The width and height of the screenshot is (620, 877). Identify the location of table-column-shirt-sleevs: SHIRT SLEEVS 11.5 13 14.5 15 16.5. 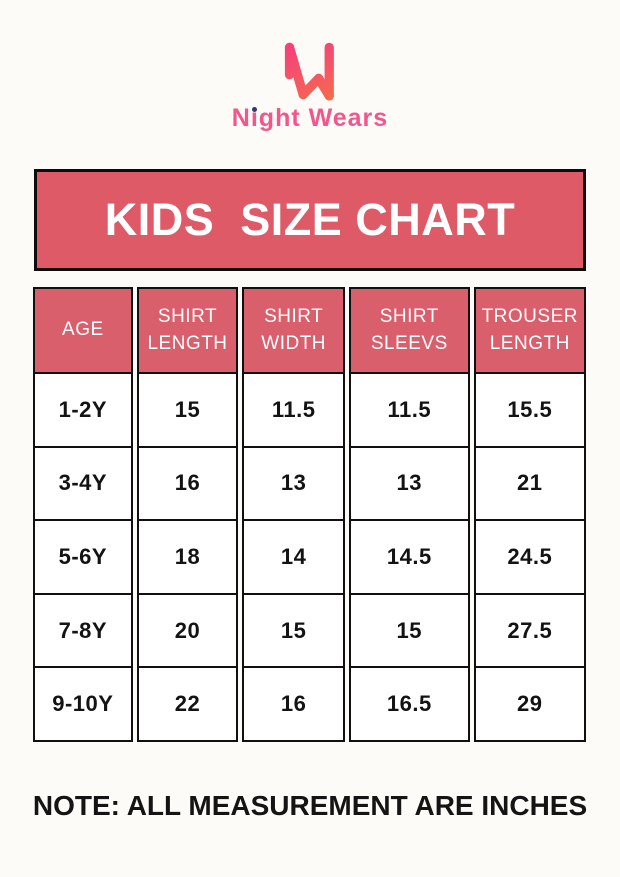
(409, 514).